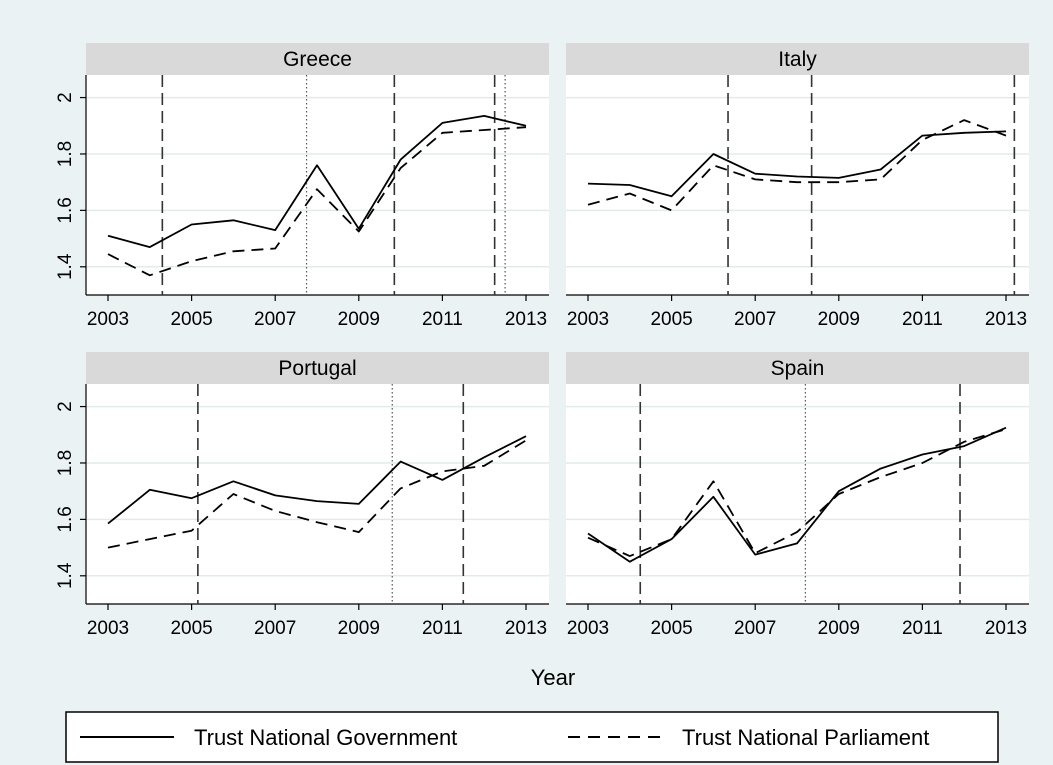 This screenshot has width=1053, height=765. I want to click on legend-label-parliament: Trust National Parliament, so click(805, 737).